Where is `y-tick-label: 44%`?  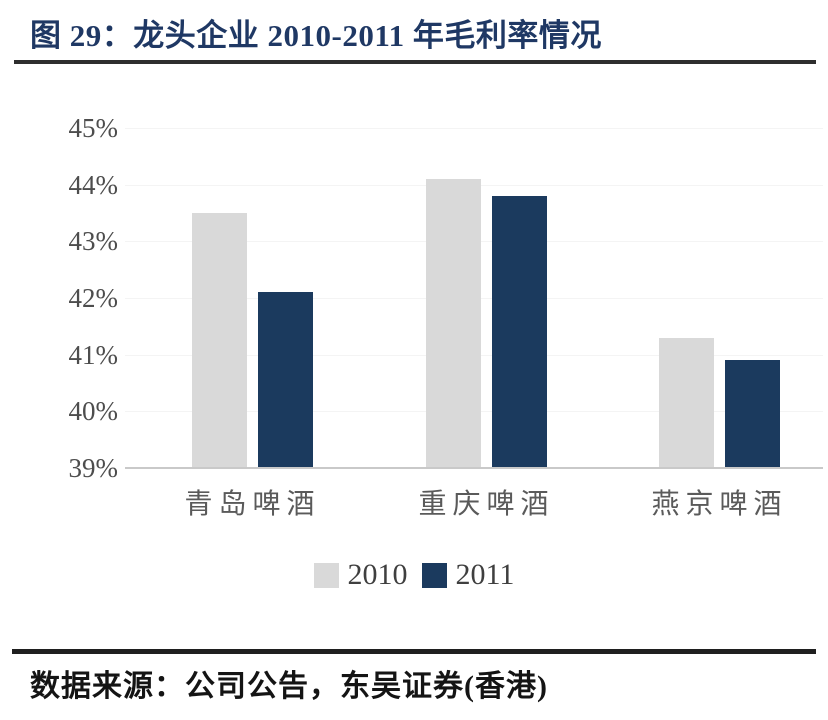 y-tick-label: 44% is located at coordinates (93, 184).